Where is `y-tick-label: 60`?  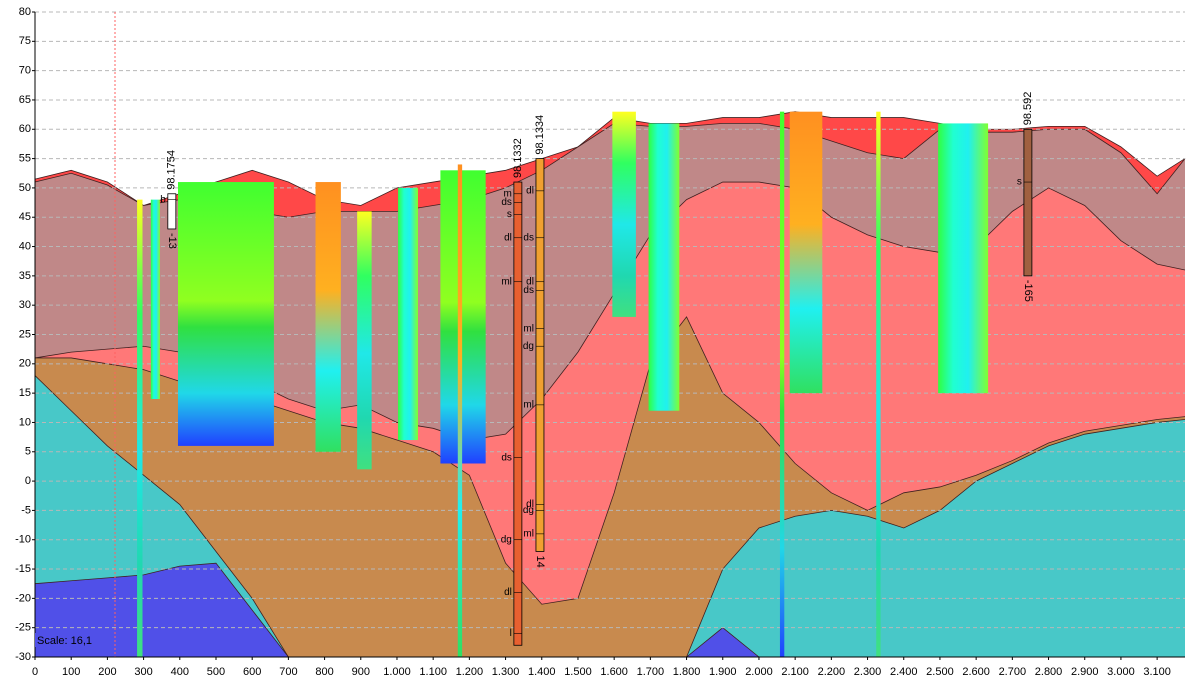 y-tick-label: 60 is located at coordinates (25, 129).